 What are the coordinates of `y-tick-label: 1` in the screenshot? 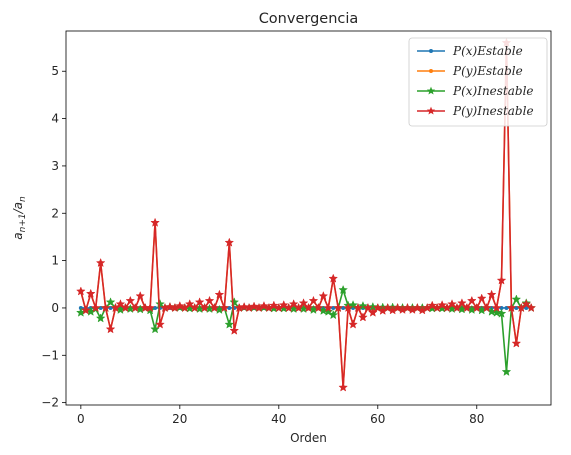 It's located at (55, 261).